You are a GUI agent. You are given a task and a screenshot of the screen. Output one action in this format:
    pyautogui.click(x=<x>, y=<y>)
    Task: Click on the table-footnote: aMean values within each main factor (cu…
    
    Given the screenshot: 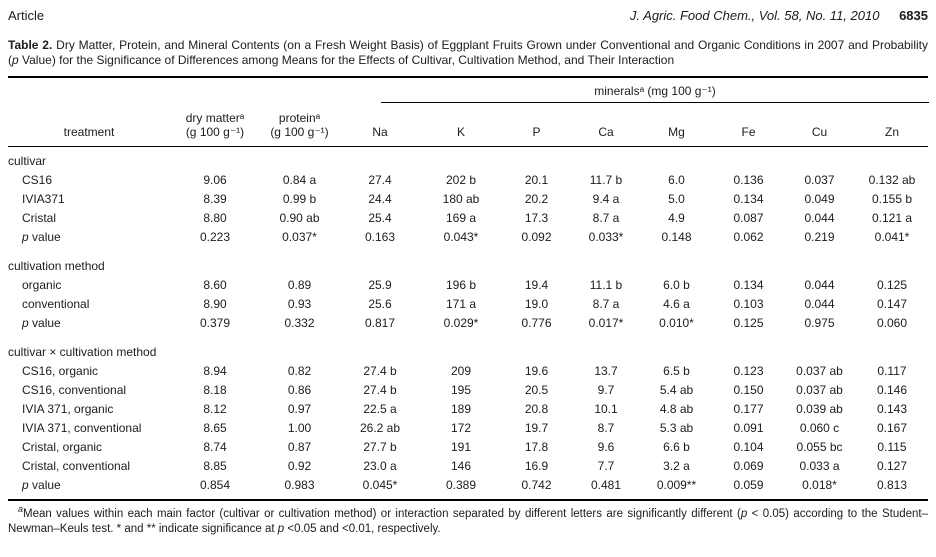 What is the action you would take?
    pyautogui.click(x=468, y=521)
    